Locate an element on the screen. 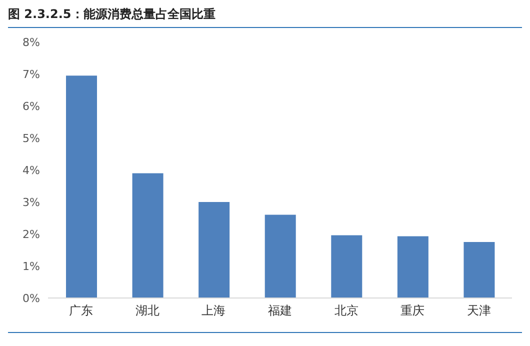 The image size is (530, 346). x-tick-label: 福建 is located at coordinates (280, 311).